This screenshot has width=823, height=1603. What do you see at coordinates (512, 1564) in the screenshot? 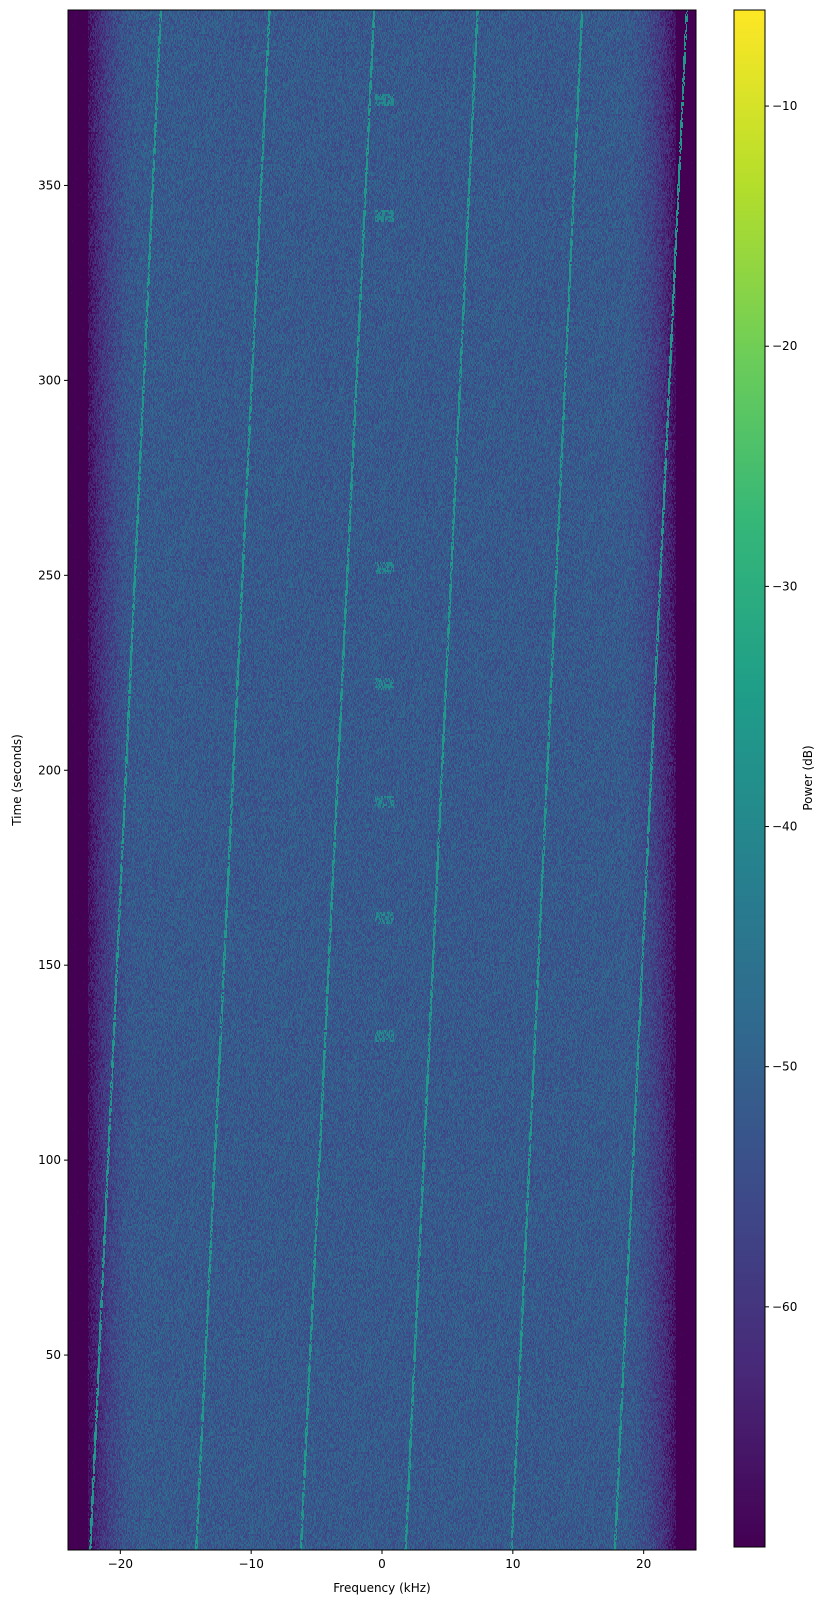
I see `x-tick-label: 10` at bounding box center [512, 1564].